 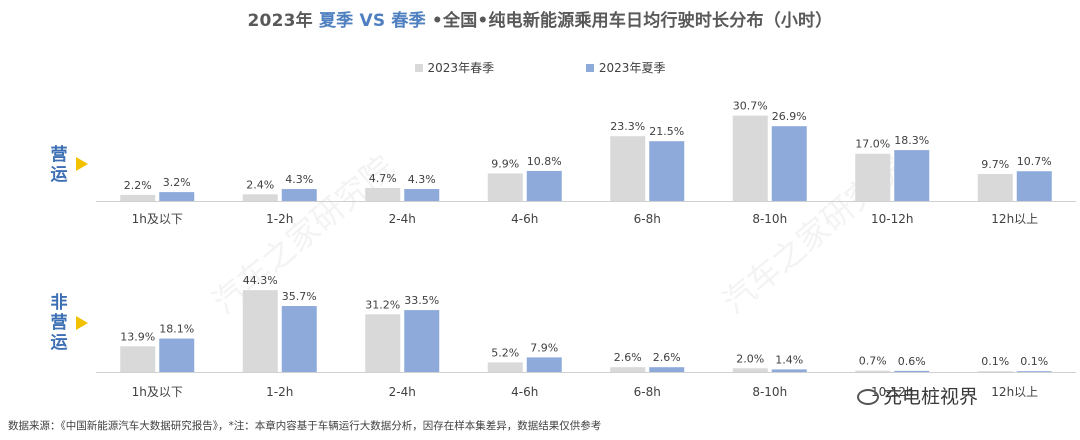 I want to click on data-label-spring-2-8: 0.1%, so click(x=995, y=361).